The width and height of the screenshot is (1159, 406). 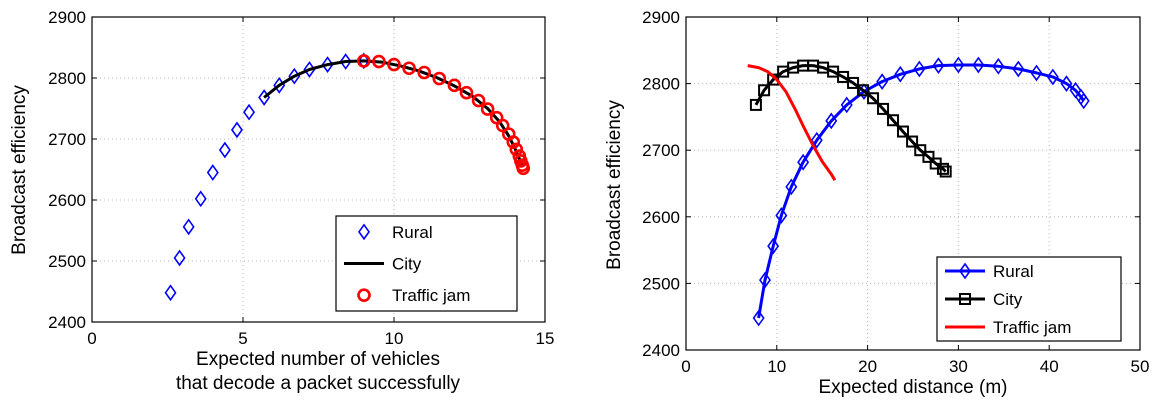 I want to click on x-tick-label: 5, so click(x=242, y=338).